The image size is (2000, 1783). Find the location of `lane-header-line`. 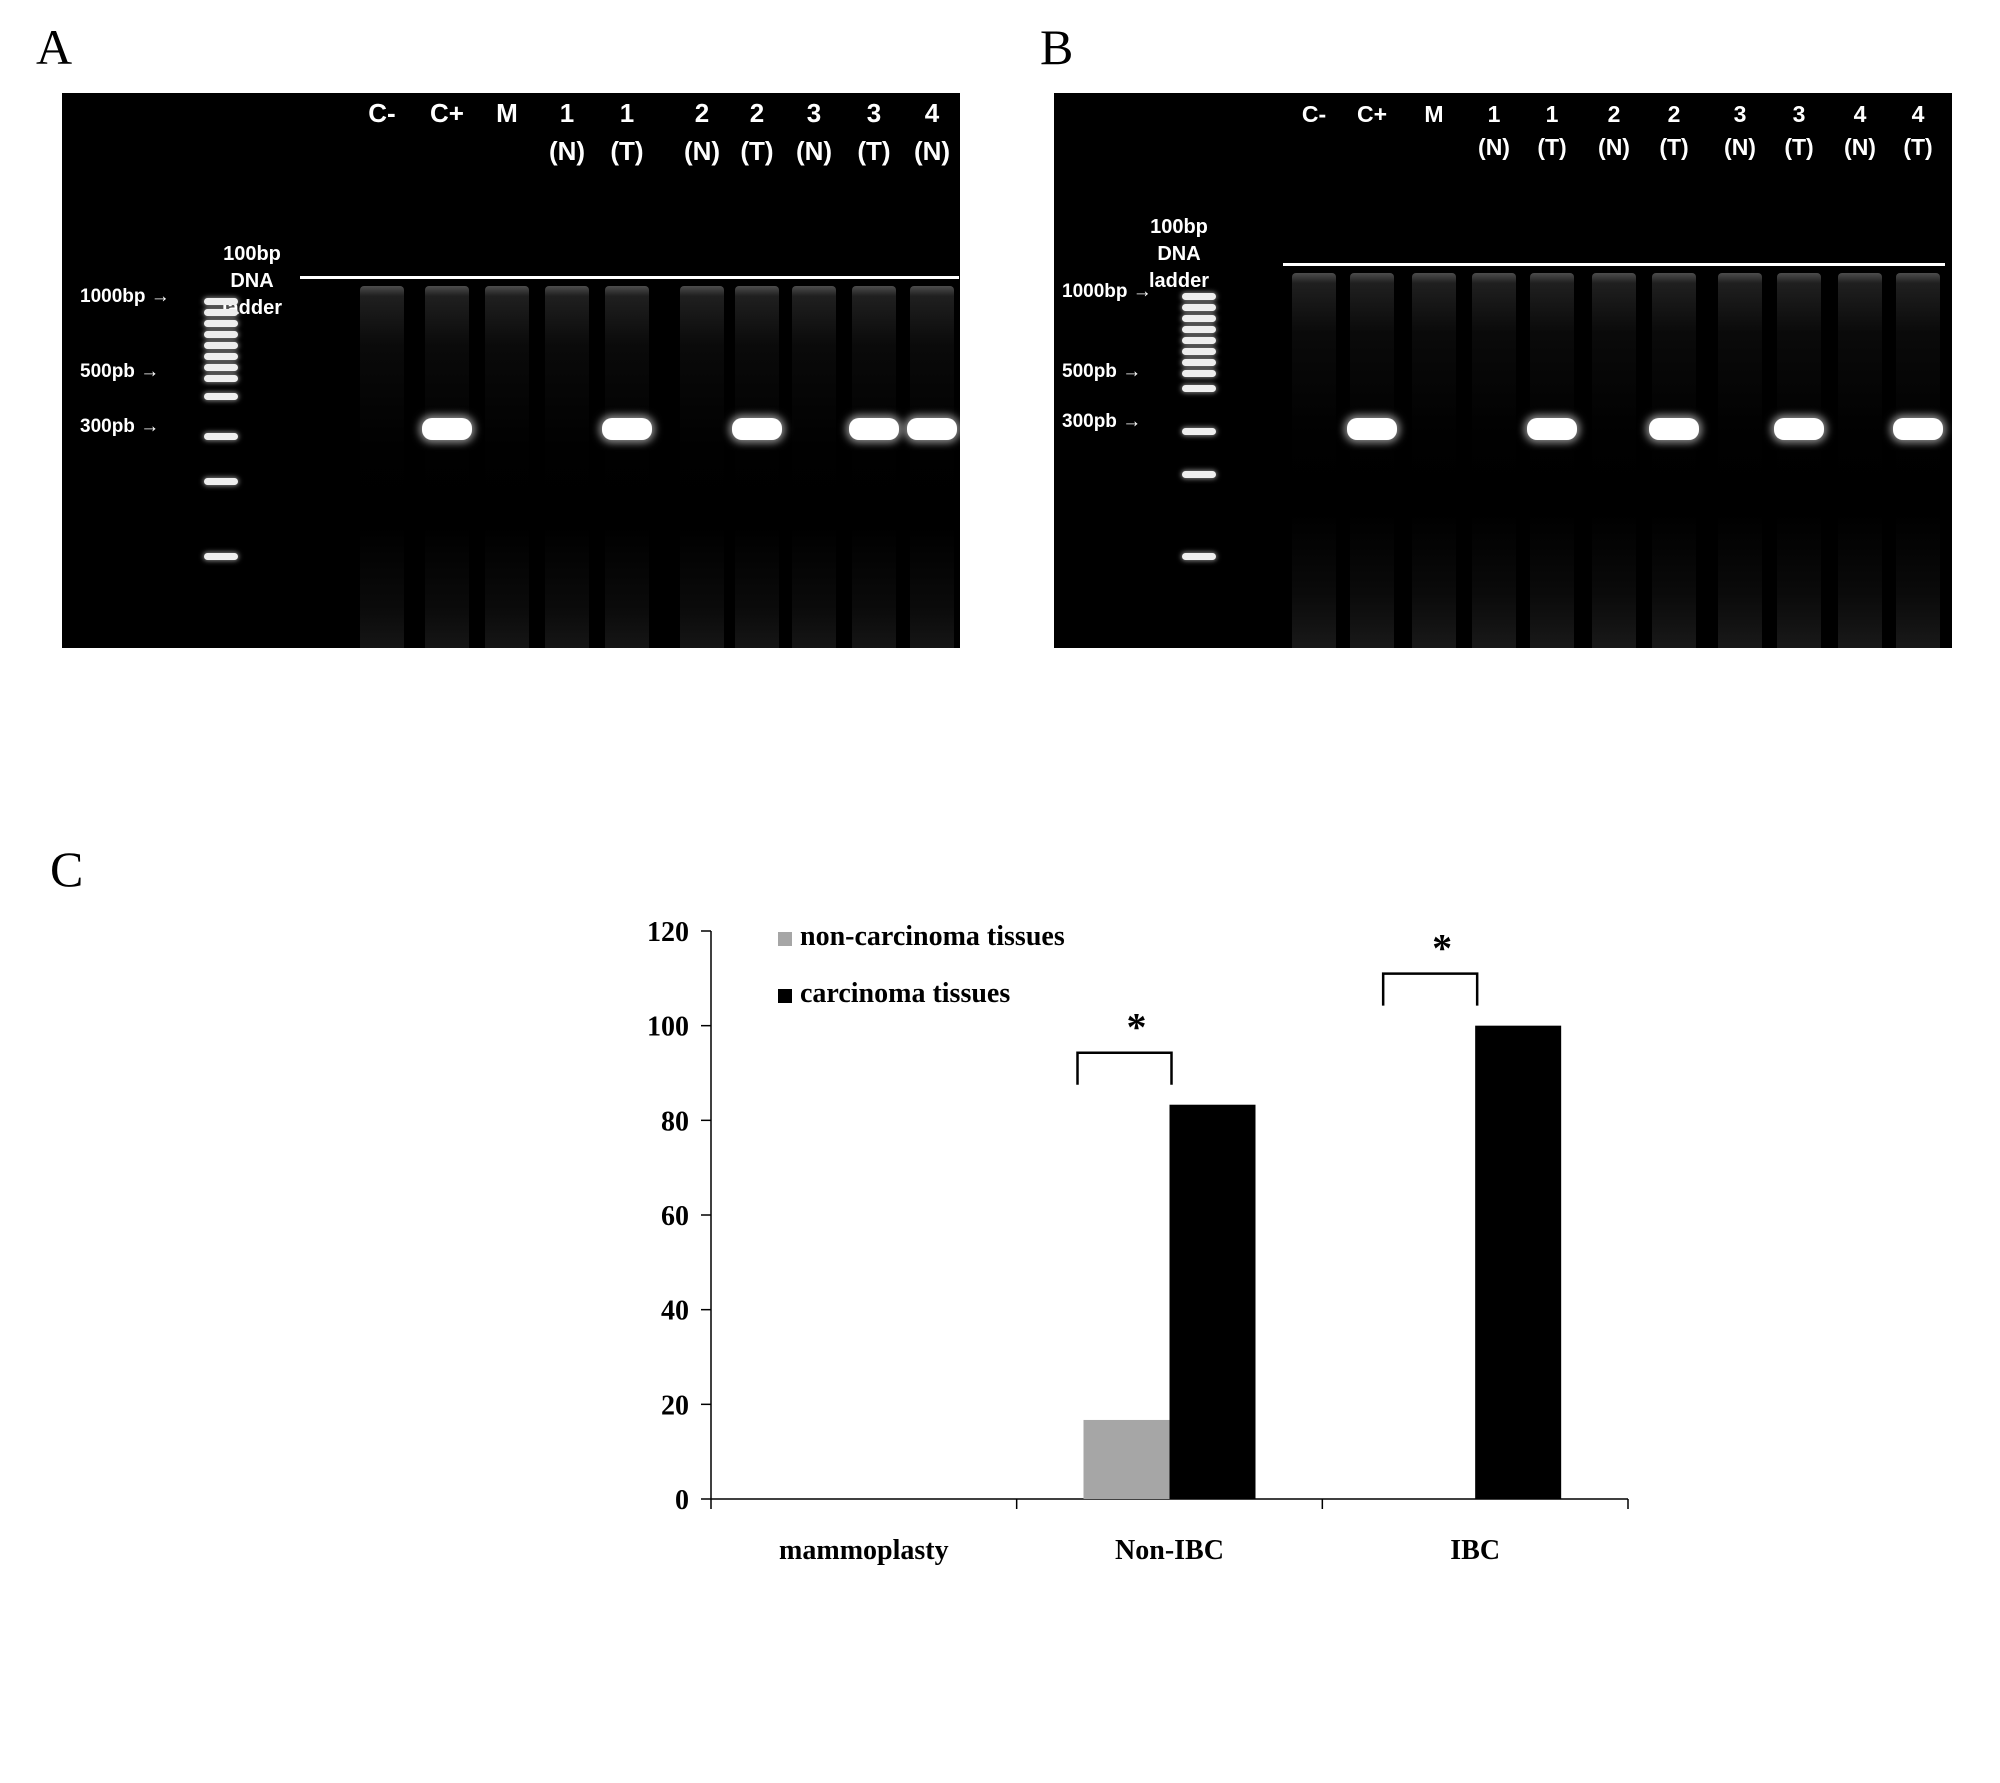

lane-header-line is located at coordinates (1614, 264).